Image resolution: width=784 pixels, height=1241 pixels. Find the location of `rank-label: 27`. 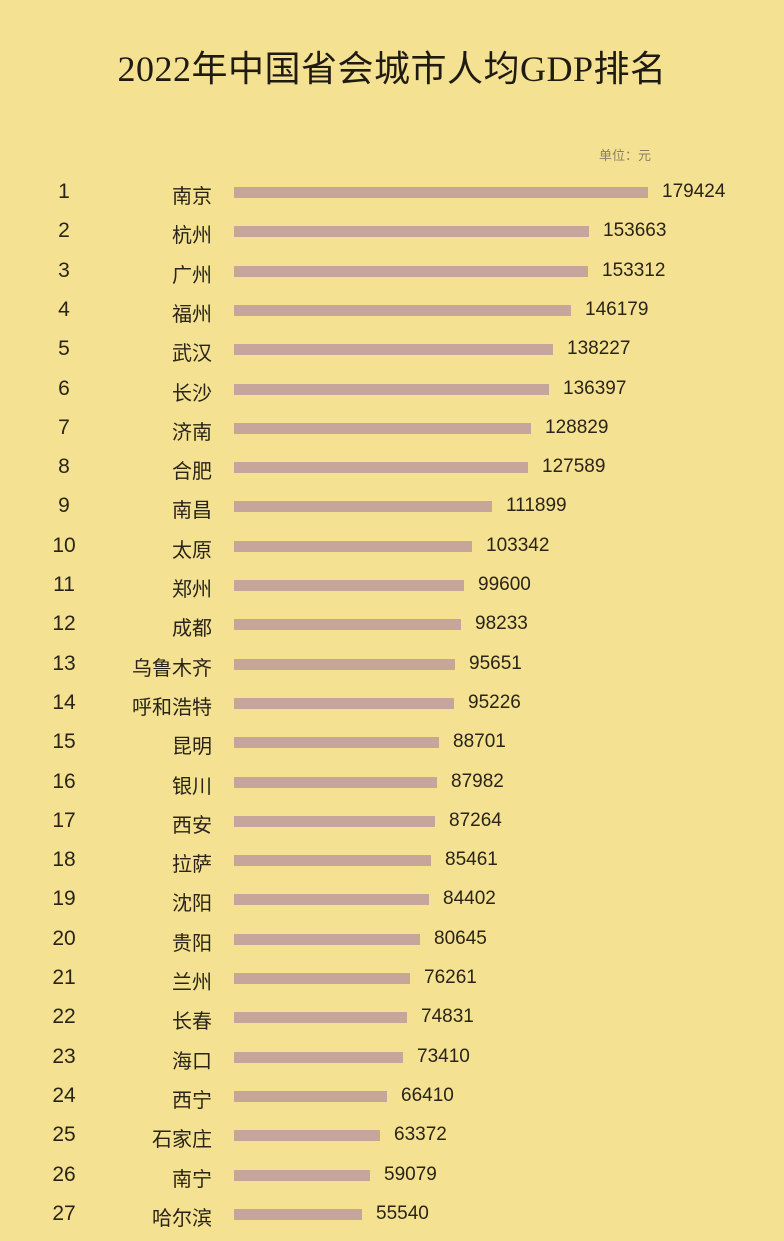

rank-label: 27 is located at coordinates (64, 1213).